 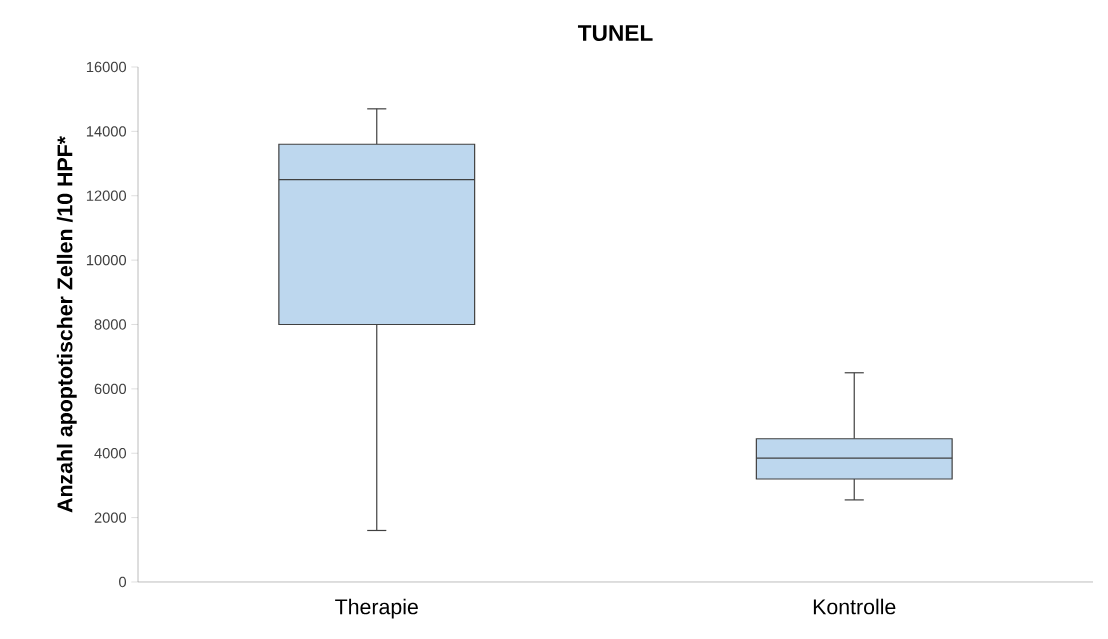 I want to click on y-tick-label: 6000, so click(x=110, y=389).